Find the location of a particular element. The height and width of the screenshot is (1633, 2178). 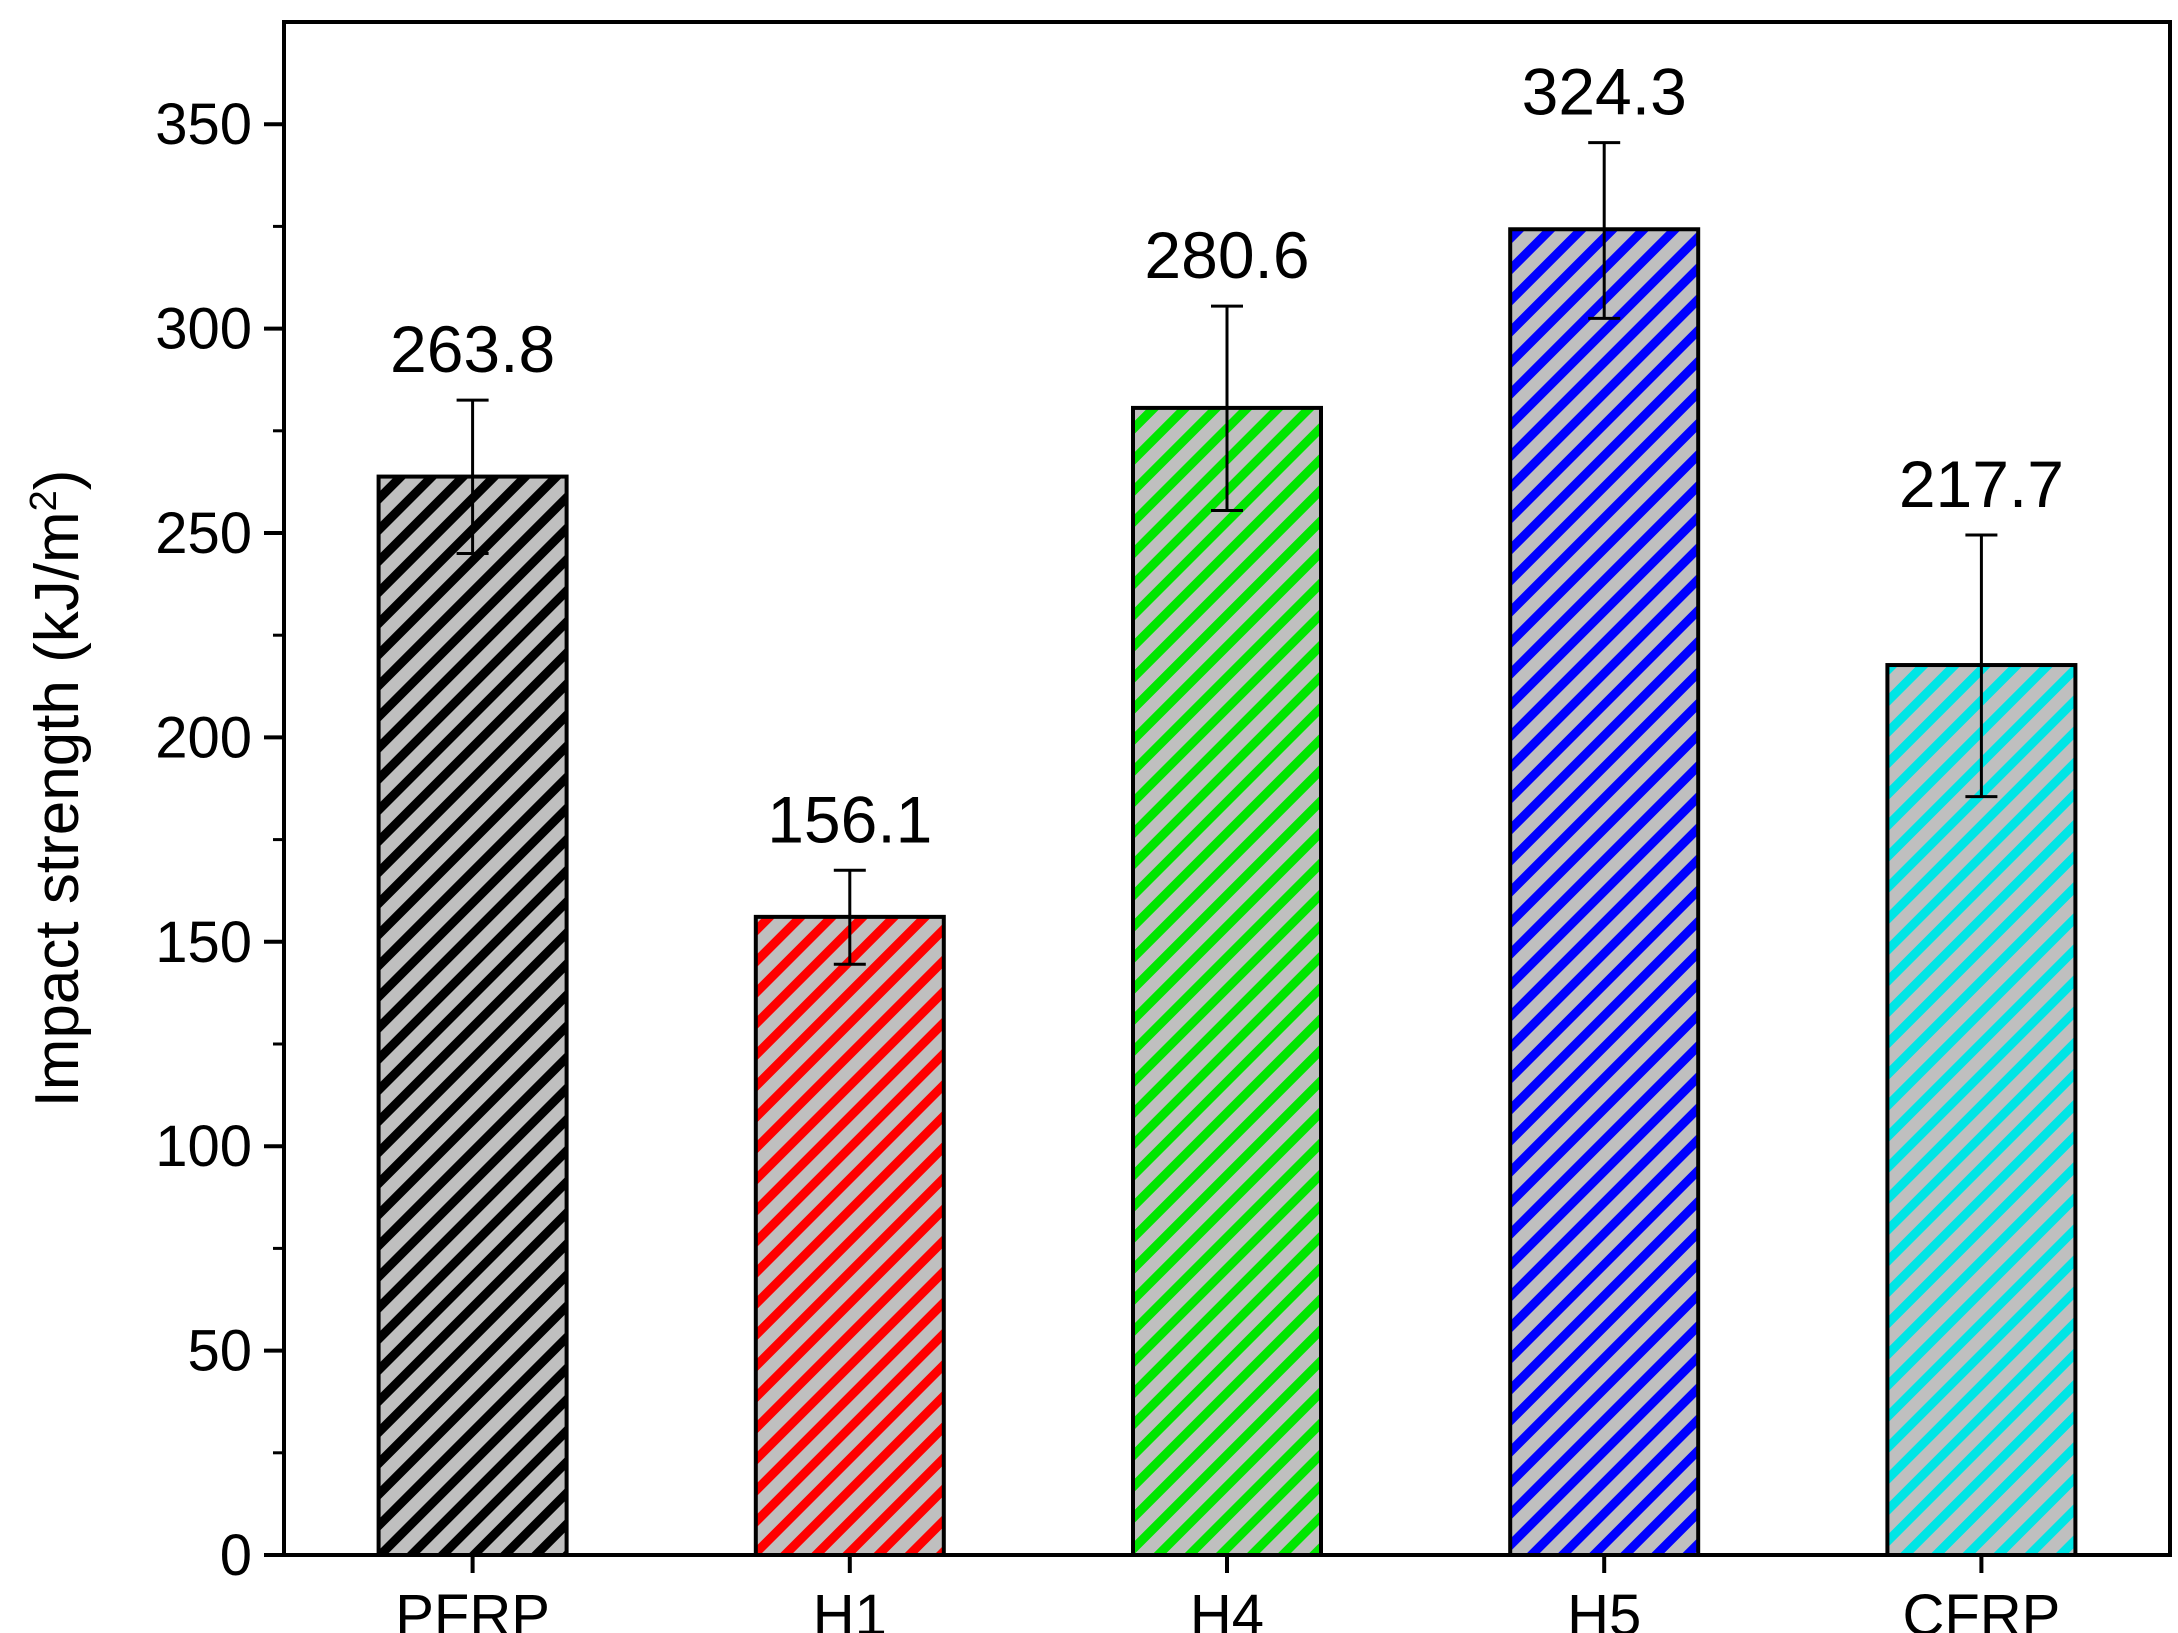

data-label-h1: 156.1 is located at coordinates (849, 819).